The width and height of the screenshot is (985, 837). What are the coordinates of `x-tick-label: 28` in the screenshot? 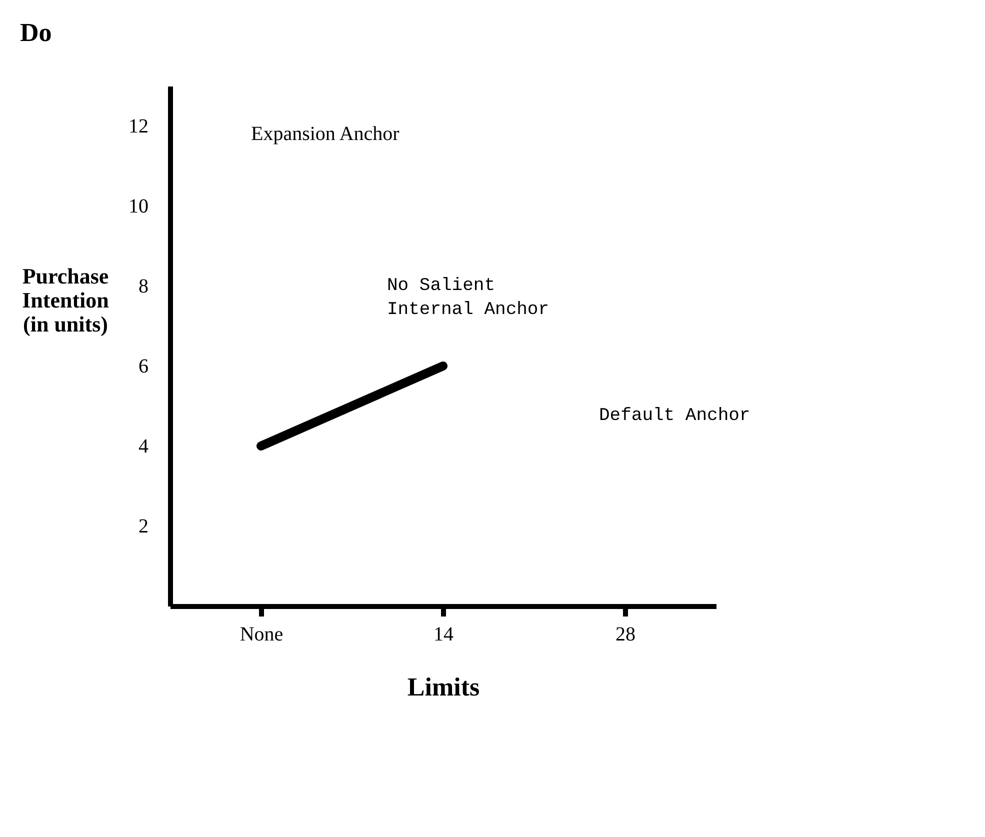 It's located at (626, 635).